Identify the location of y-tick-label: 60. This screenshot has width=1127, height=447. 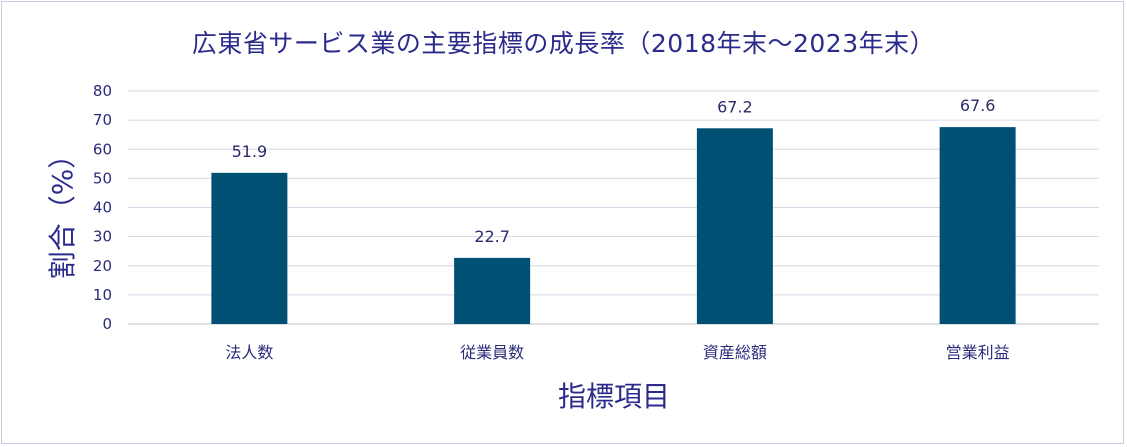
(102, 149).